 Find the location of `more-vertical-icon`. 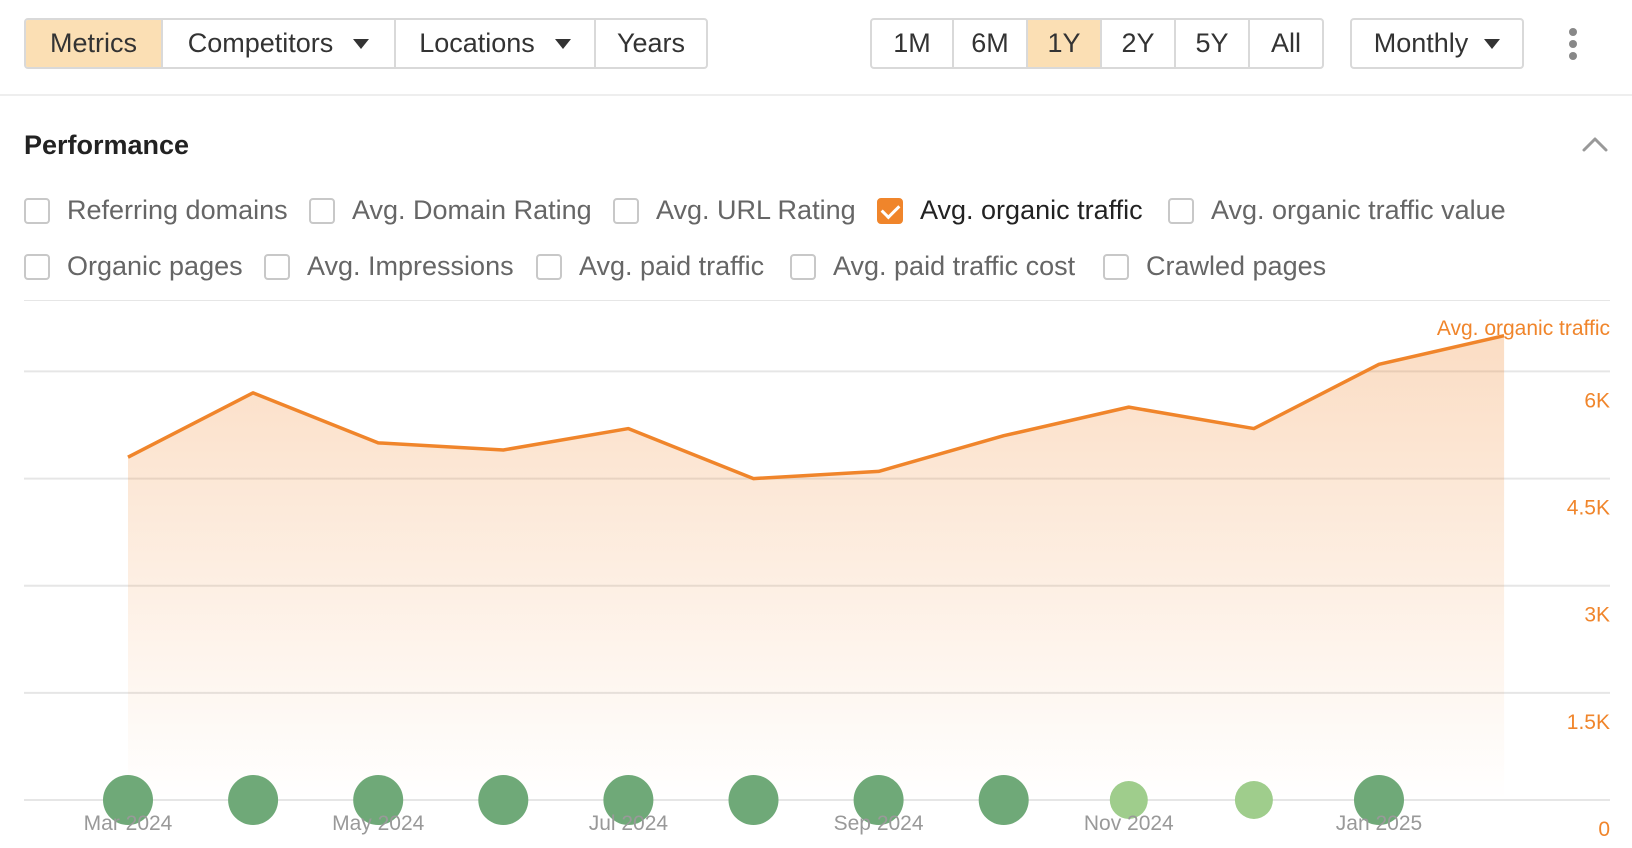

more-vertical-icon is located at coordinates (1573, 44).